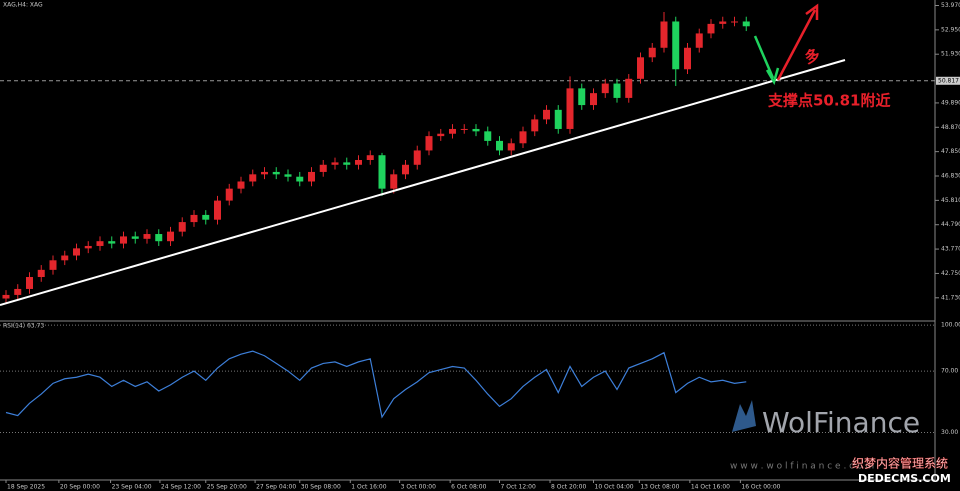  What do you see at coordinates (368, 487) in the screenshot?
I see `x-tick-label: 1 Oct 16:00` at bounding box center [368, 487].